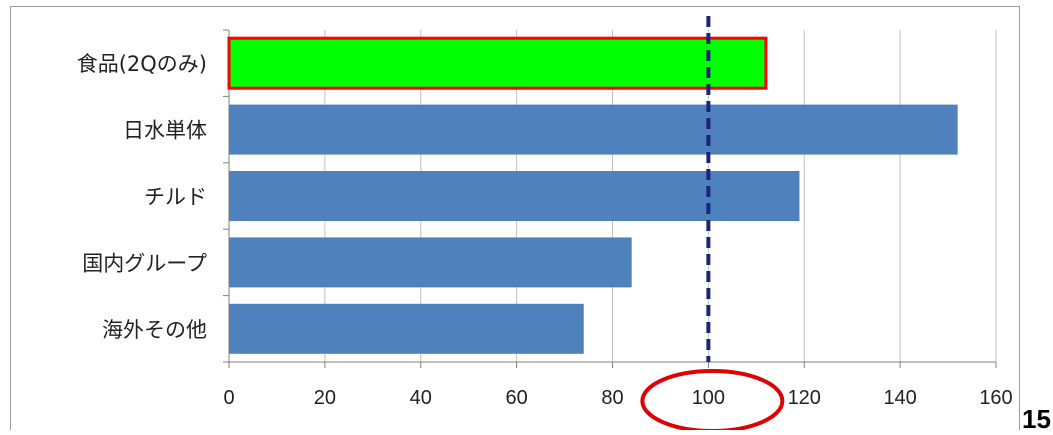 This screenshot has width=1053, height=435. What do you see at coordinates (228, 398) in the screenshot?
I see `x-tick-label: 0` at bounding box center [228, 398].